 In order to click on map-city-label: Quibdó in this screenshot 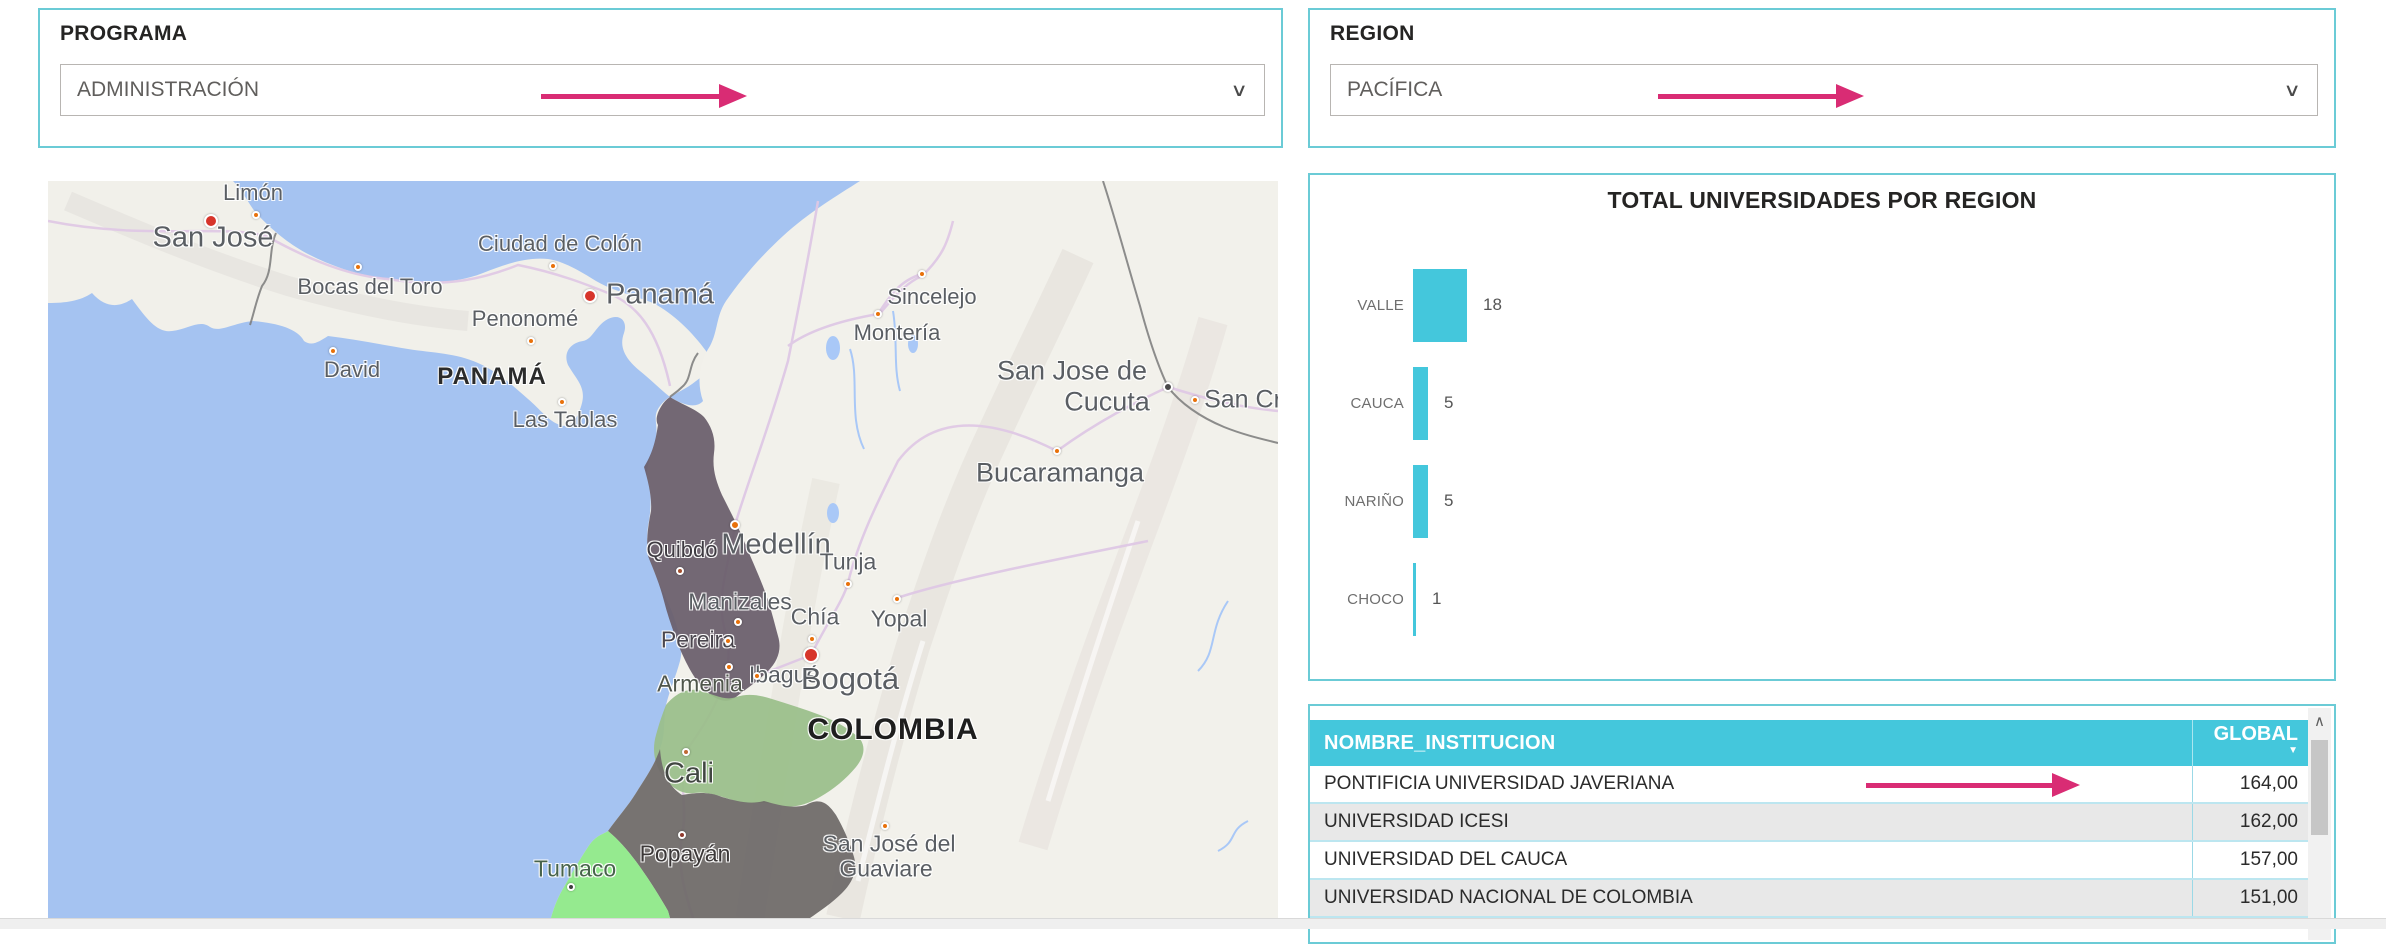, I will do `click(682, 549)`.